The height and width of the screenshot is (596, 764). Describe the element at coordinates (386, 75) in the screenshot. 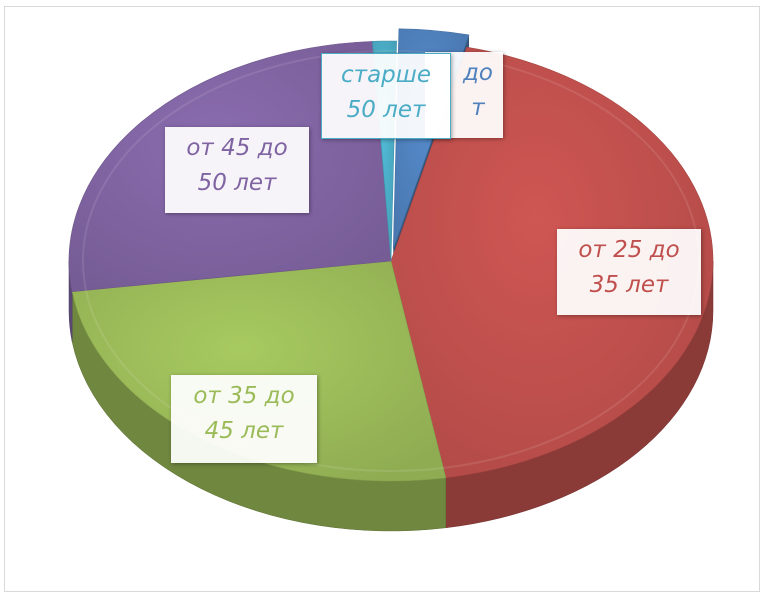

I see `label-line: старше` at that location.